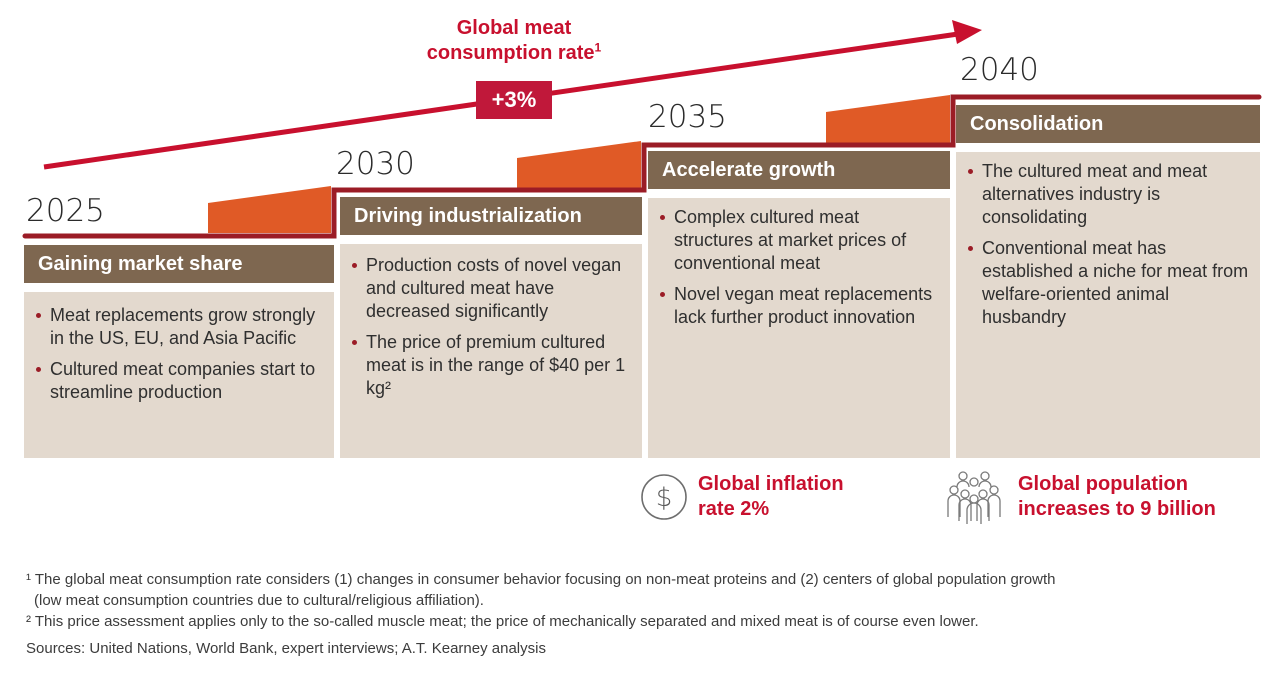 This screenshot has height=694, width=1280. I want to click on growth-wedge-2030, so click(579, 164).